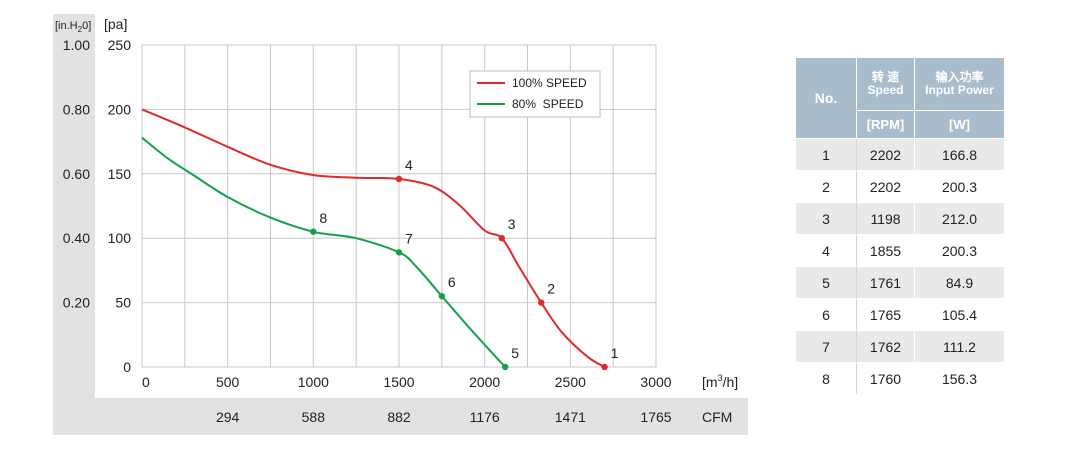 This screenshot has width=1080, height=462. I want to click on table-row: 6 1765 105.4, so click(900, 314).